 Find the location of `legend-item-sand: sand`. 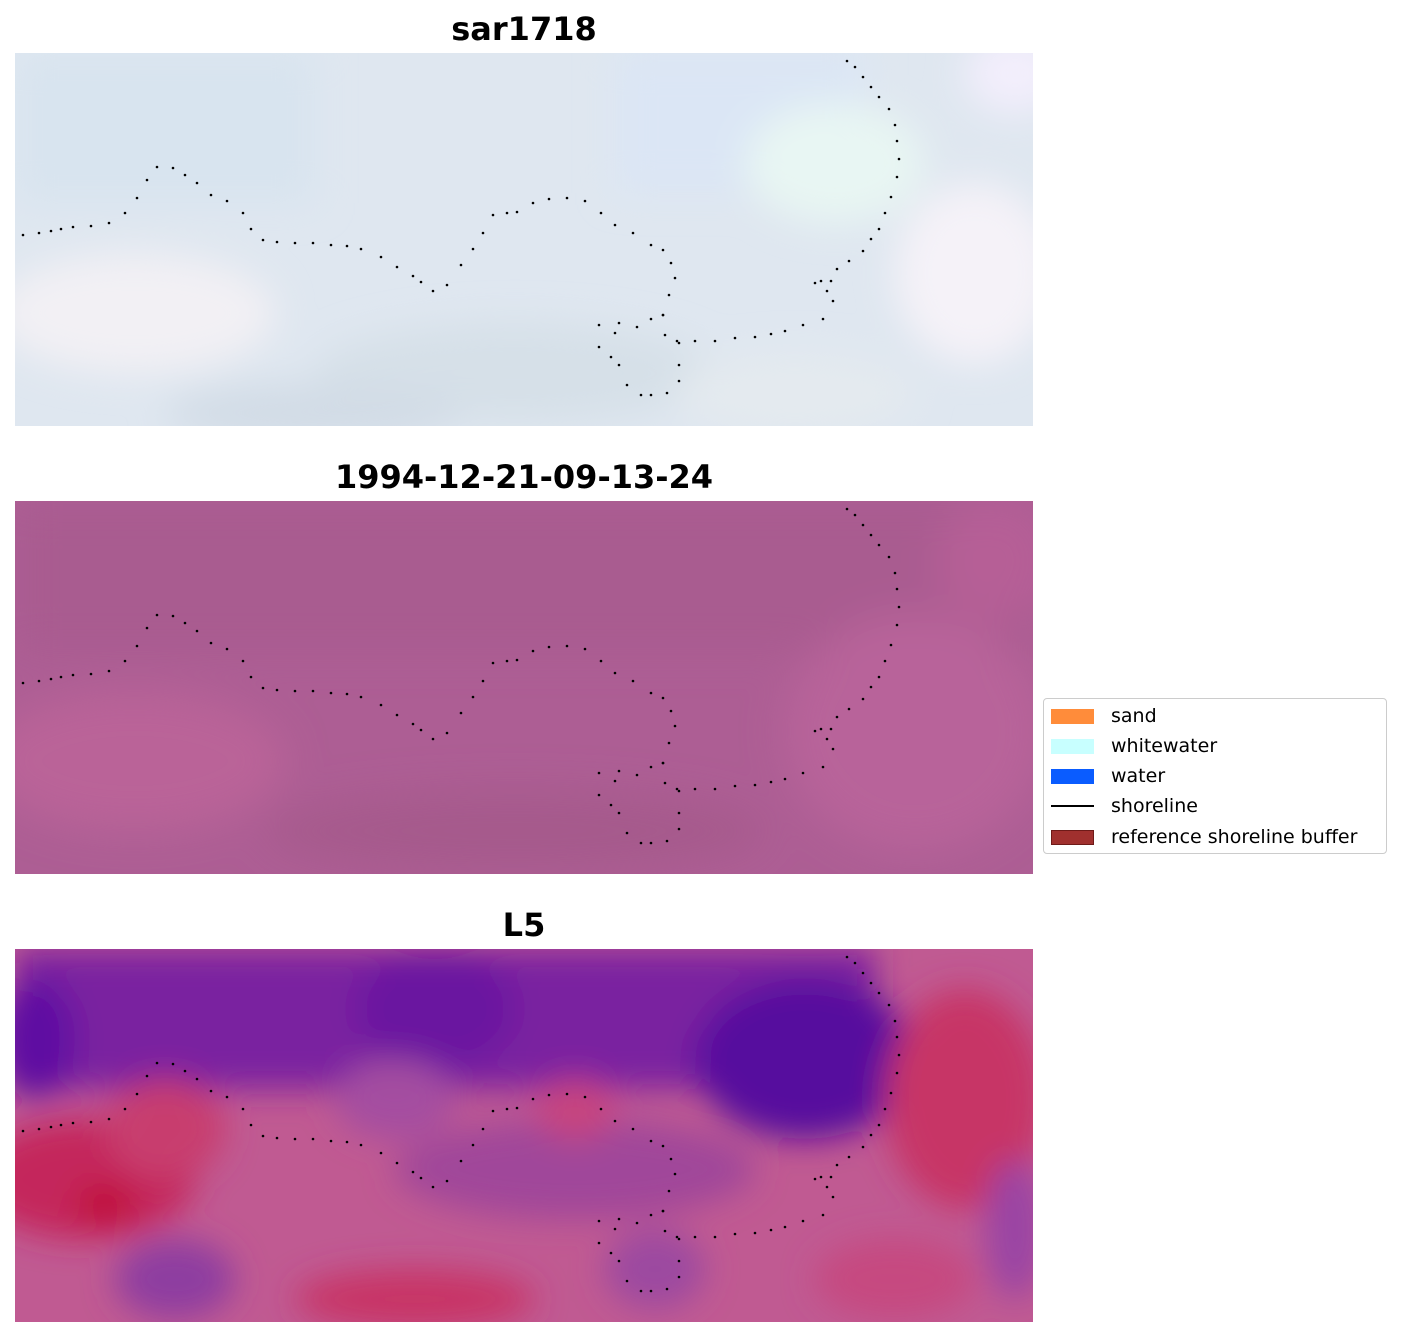

legend-item-sand: sand is located at coordinates (1104, 716).